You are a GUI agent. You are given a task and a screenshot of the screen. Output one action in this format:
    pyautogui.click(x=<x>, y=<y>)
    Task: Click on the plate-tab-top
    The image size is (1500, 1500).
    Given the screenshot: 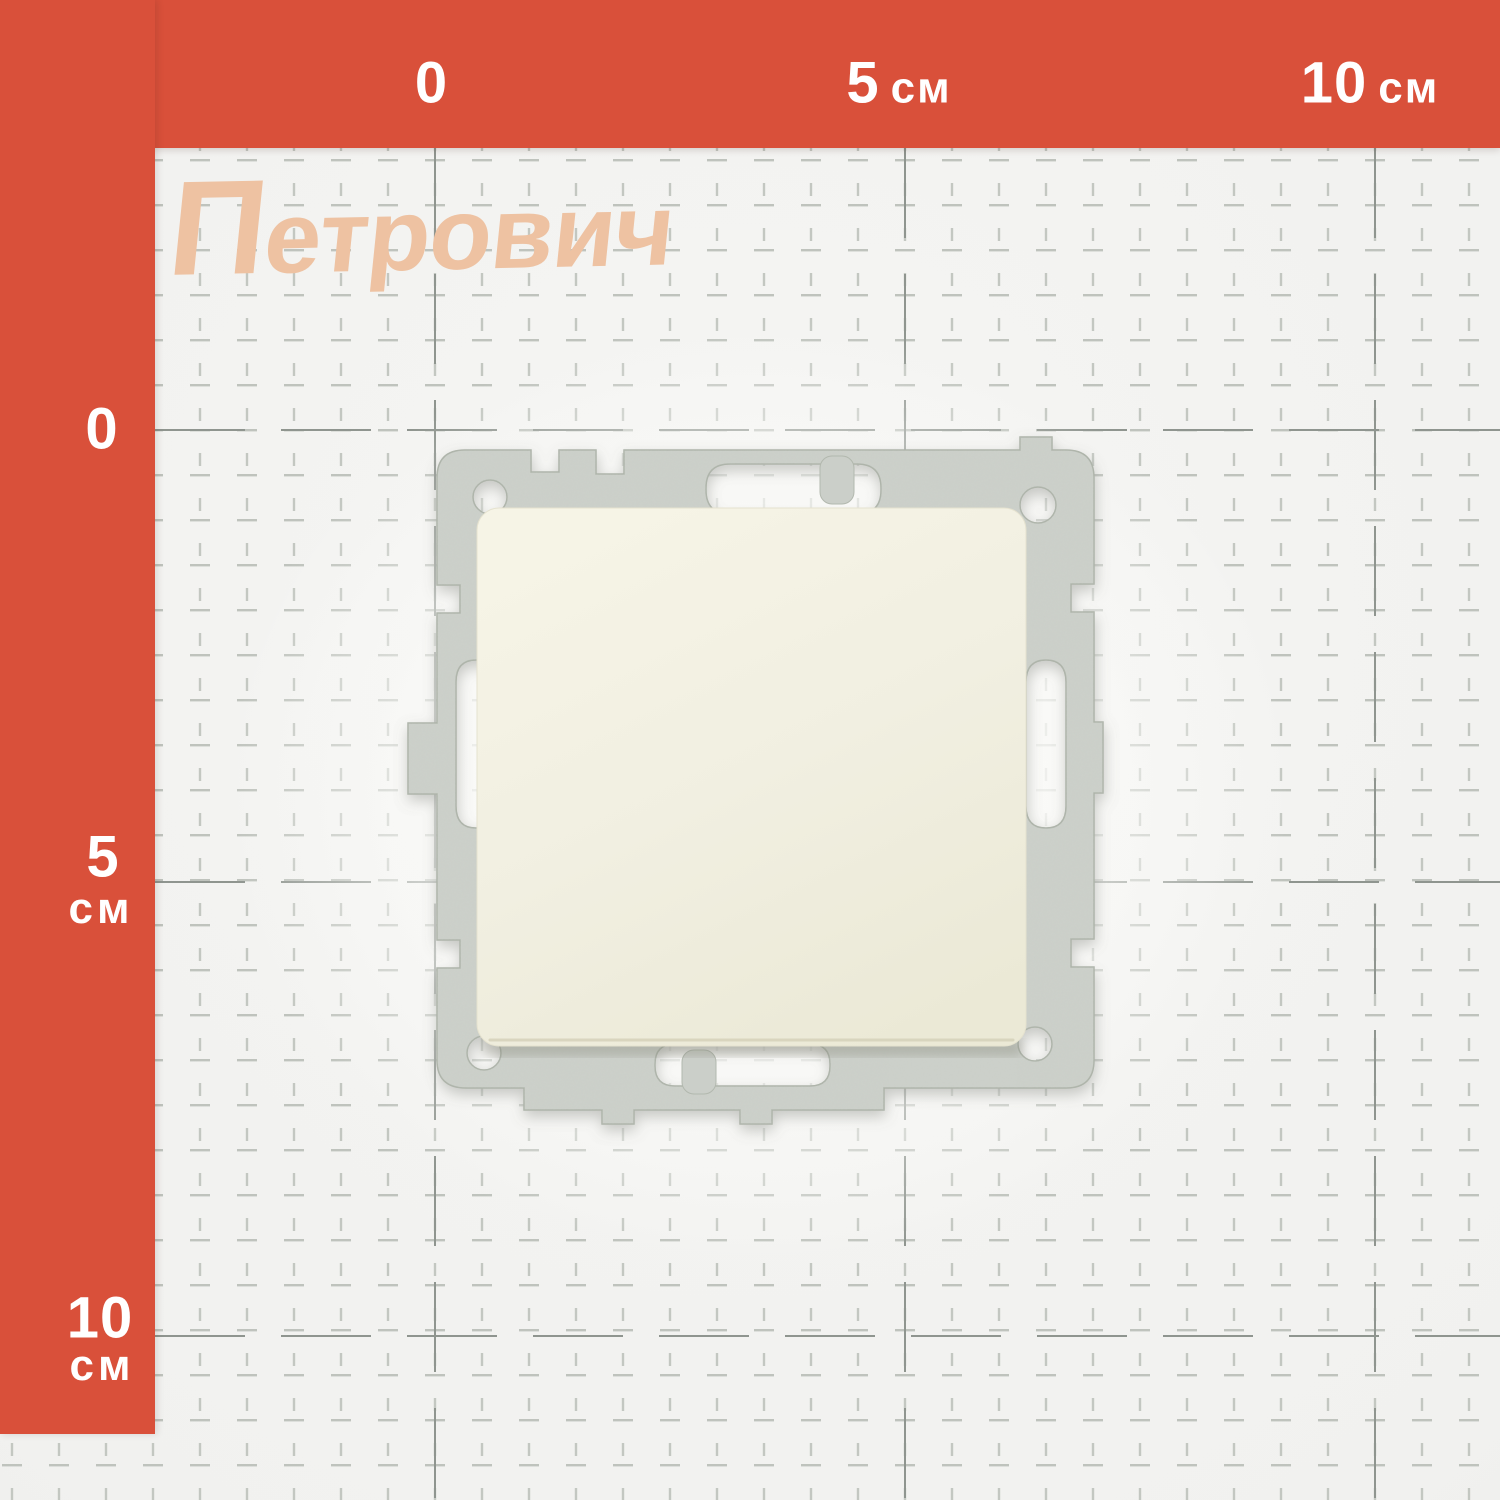 What is the action you would take?
    pyautogui.click(x=837, y=480)
    